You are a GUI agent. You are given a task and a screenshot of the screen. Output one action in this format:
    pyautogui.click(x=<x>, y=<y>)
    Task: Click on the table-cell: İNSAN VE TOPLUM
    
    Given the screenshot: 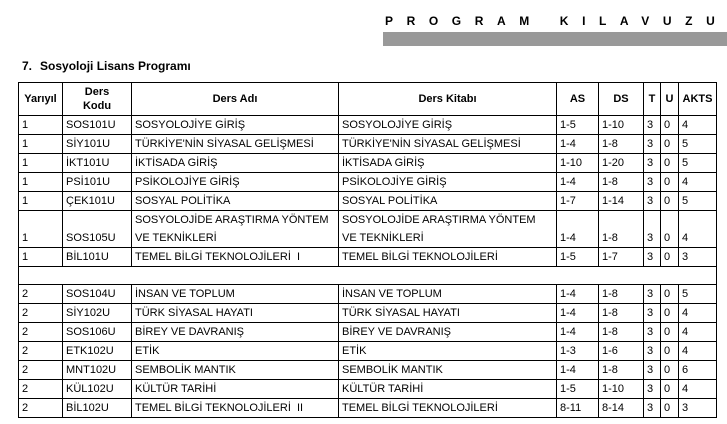 What is the action you would take?
    pyautogui.click(x=447, y=294)
    